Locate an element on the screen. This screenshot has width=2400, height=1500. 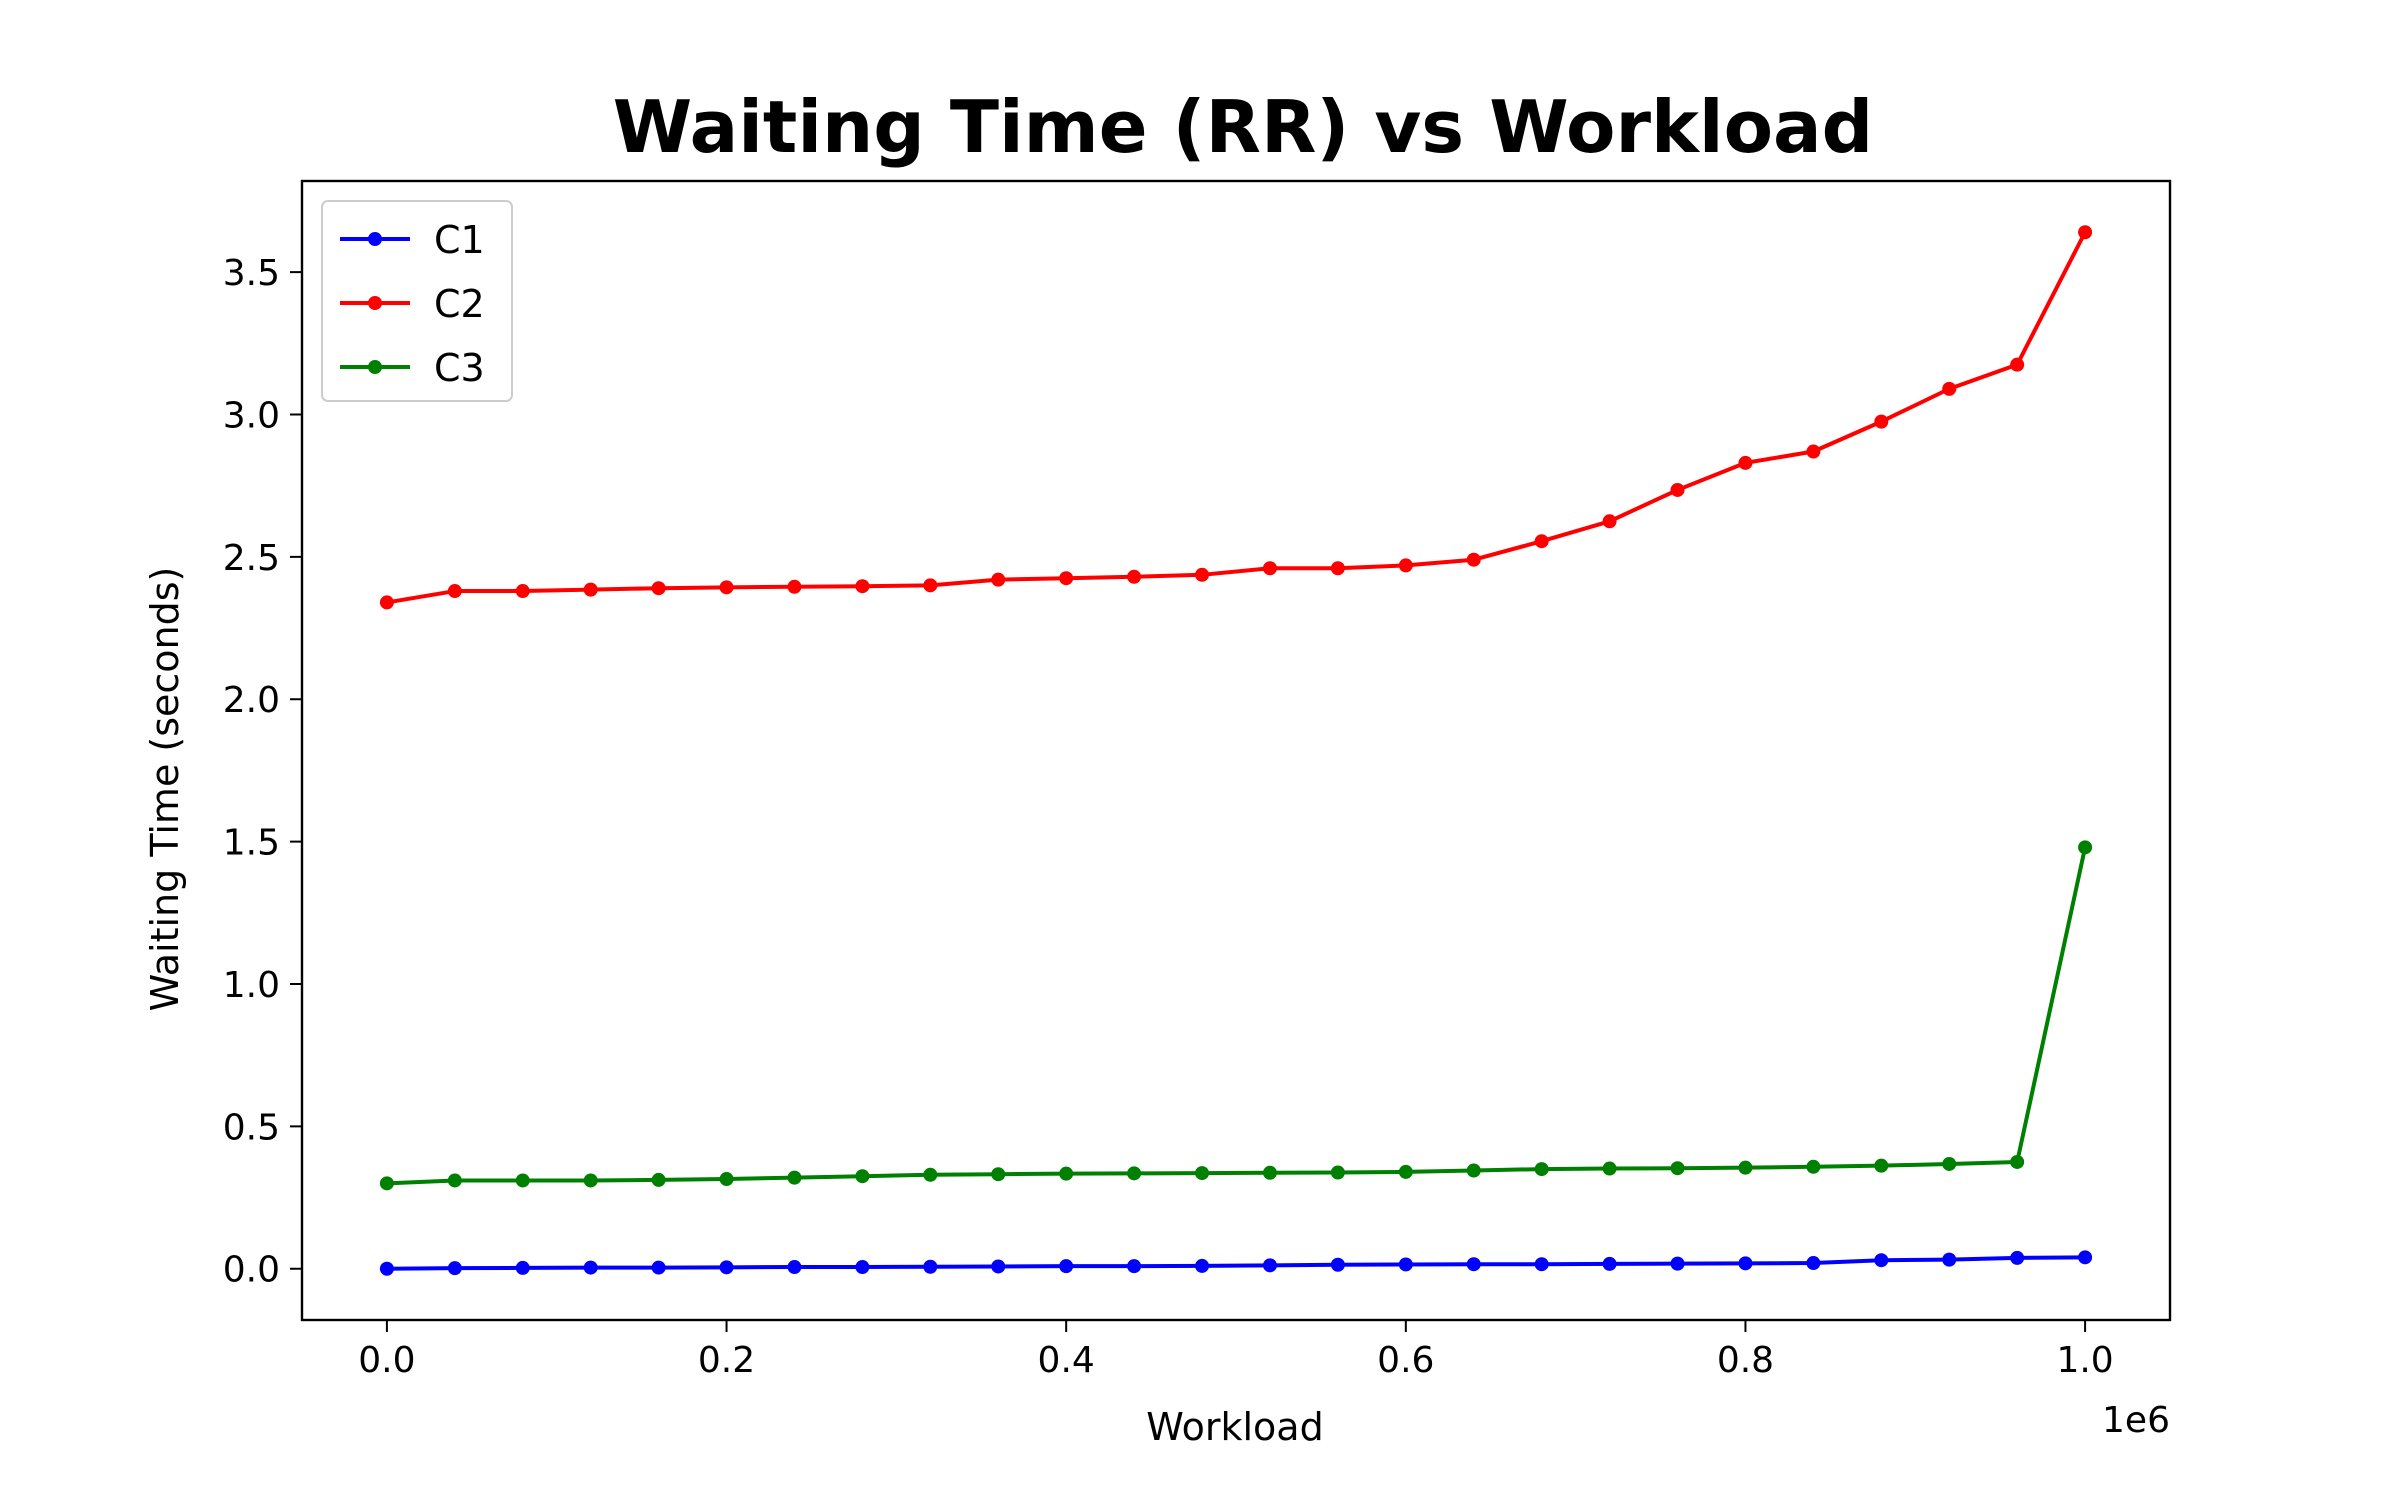
legend: C1 C2 C3 is located at coordinates (417, 301).